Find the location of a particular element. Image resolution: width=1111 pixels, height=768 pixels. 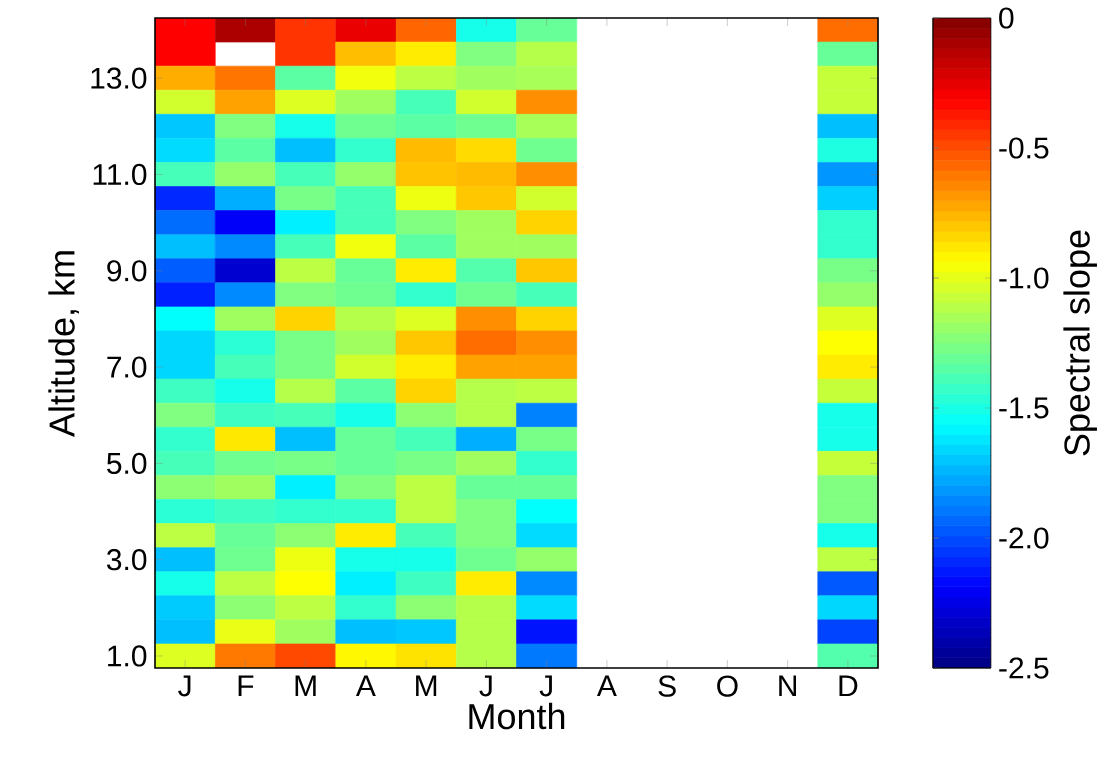

color-bar-label: -2.5 is located at coordinates (1024, 668).